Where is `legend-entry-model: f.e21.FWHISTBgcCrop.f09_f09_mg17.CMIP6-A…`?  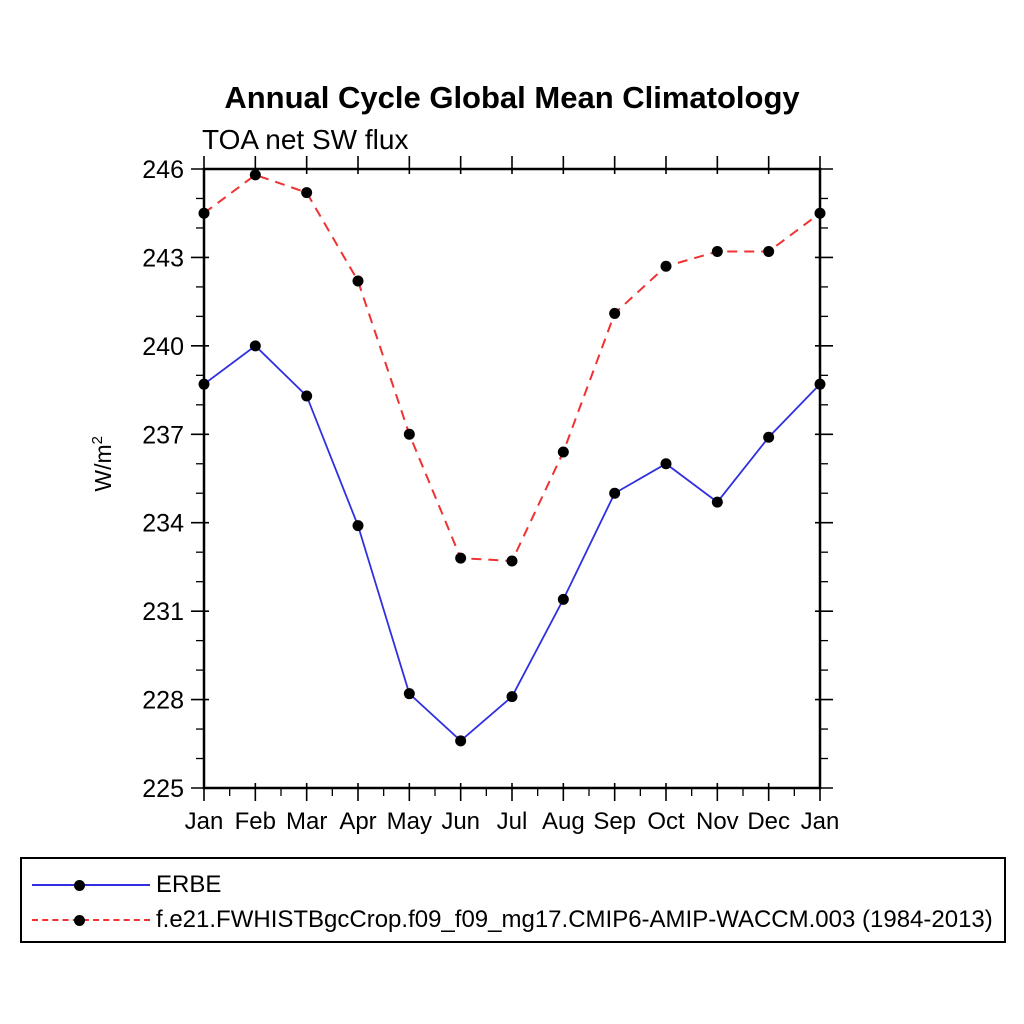
legend-entry-model: f.e21.FWHISTBgcCrop.f09_f09_mg17.CMIP6-A… is located at coordinates (518, 919).